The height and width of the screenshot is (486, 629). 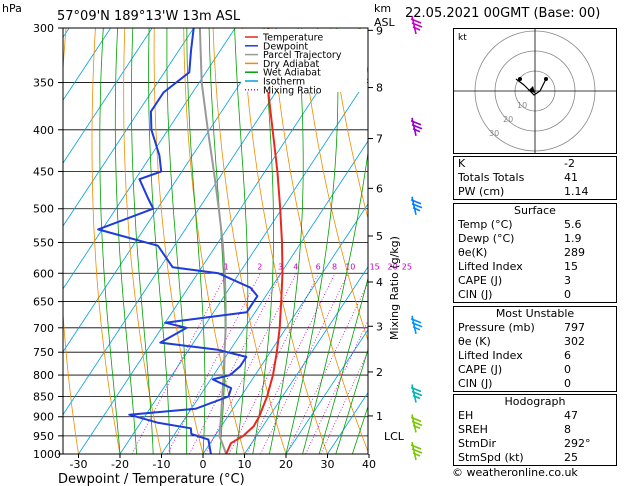 What do you see at coordinates (567, 355) in the screenshot?
I see `most-unstable-row-value: 6` at bounding box center [567, 355].